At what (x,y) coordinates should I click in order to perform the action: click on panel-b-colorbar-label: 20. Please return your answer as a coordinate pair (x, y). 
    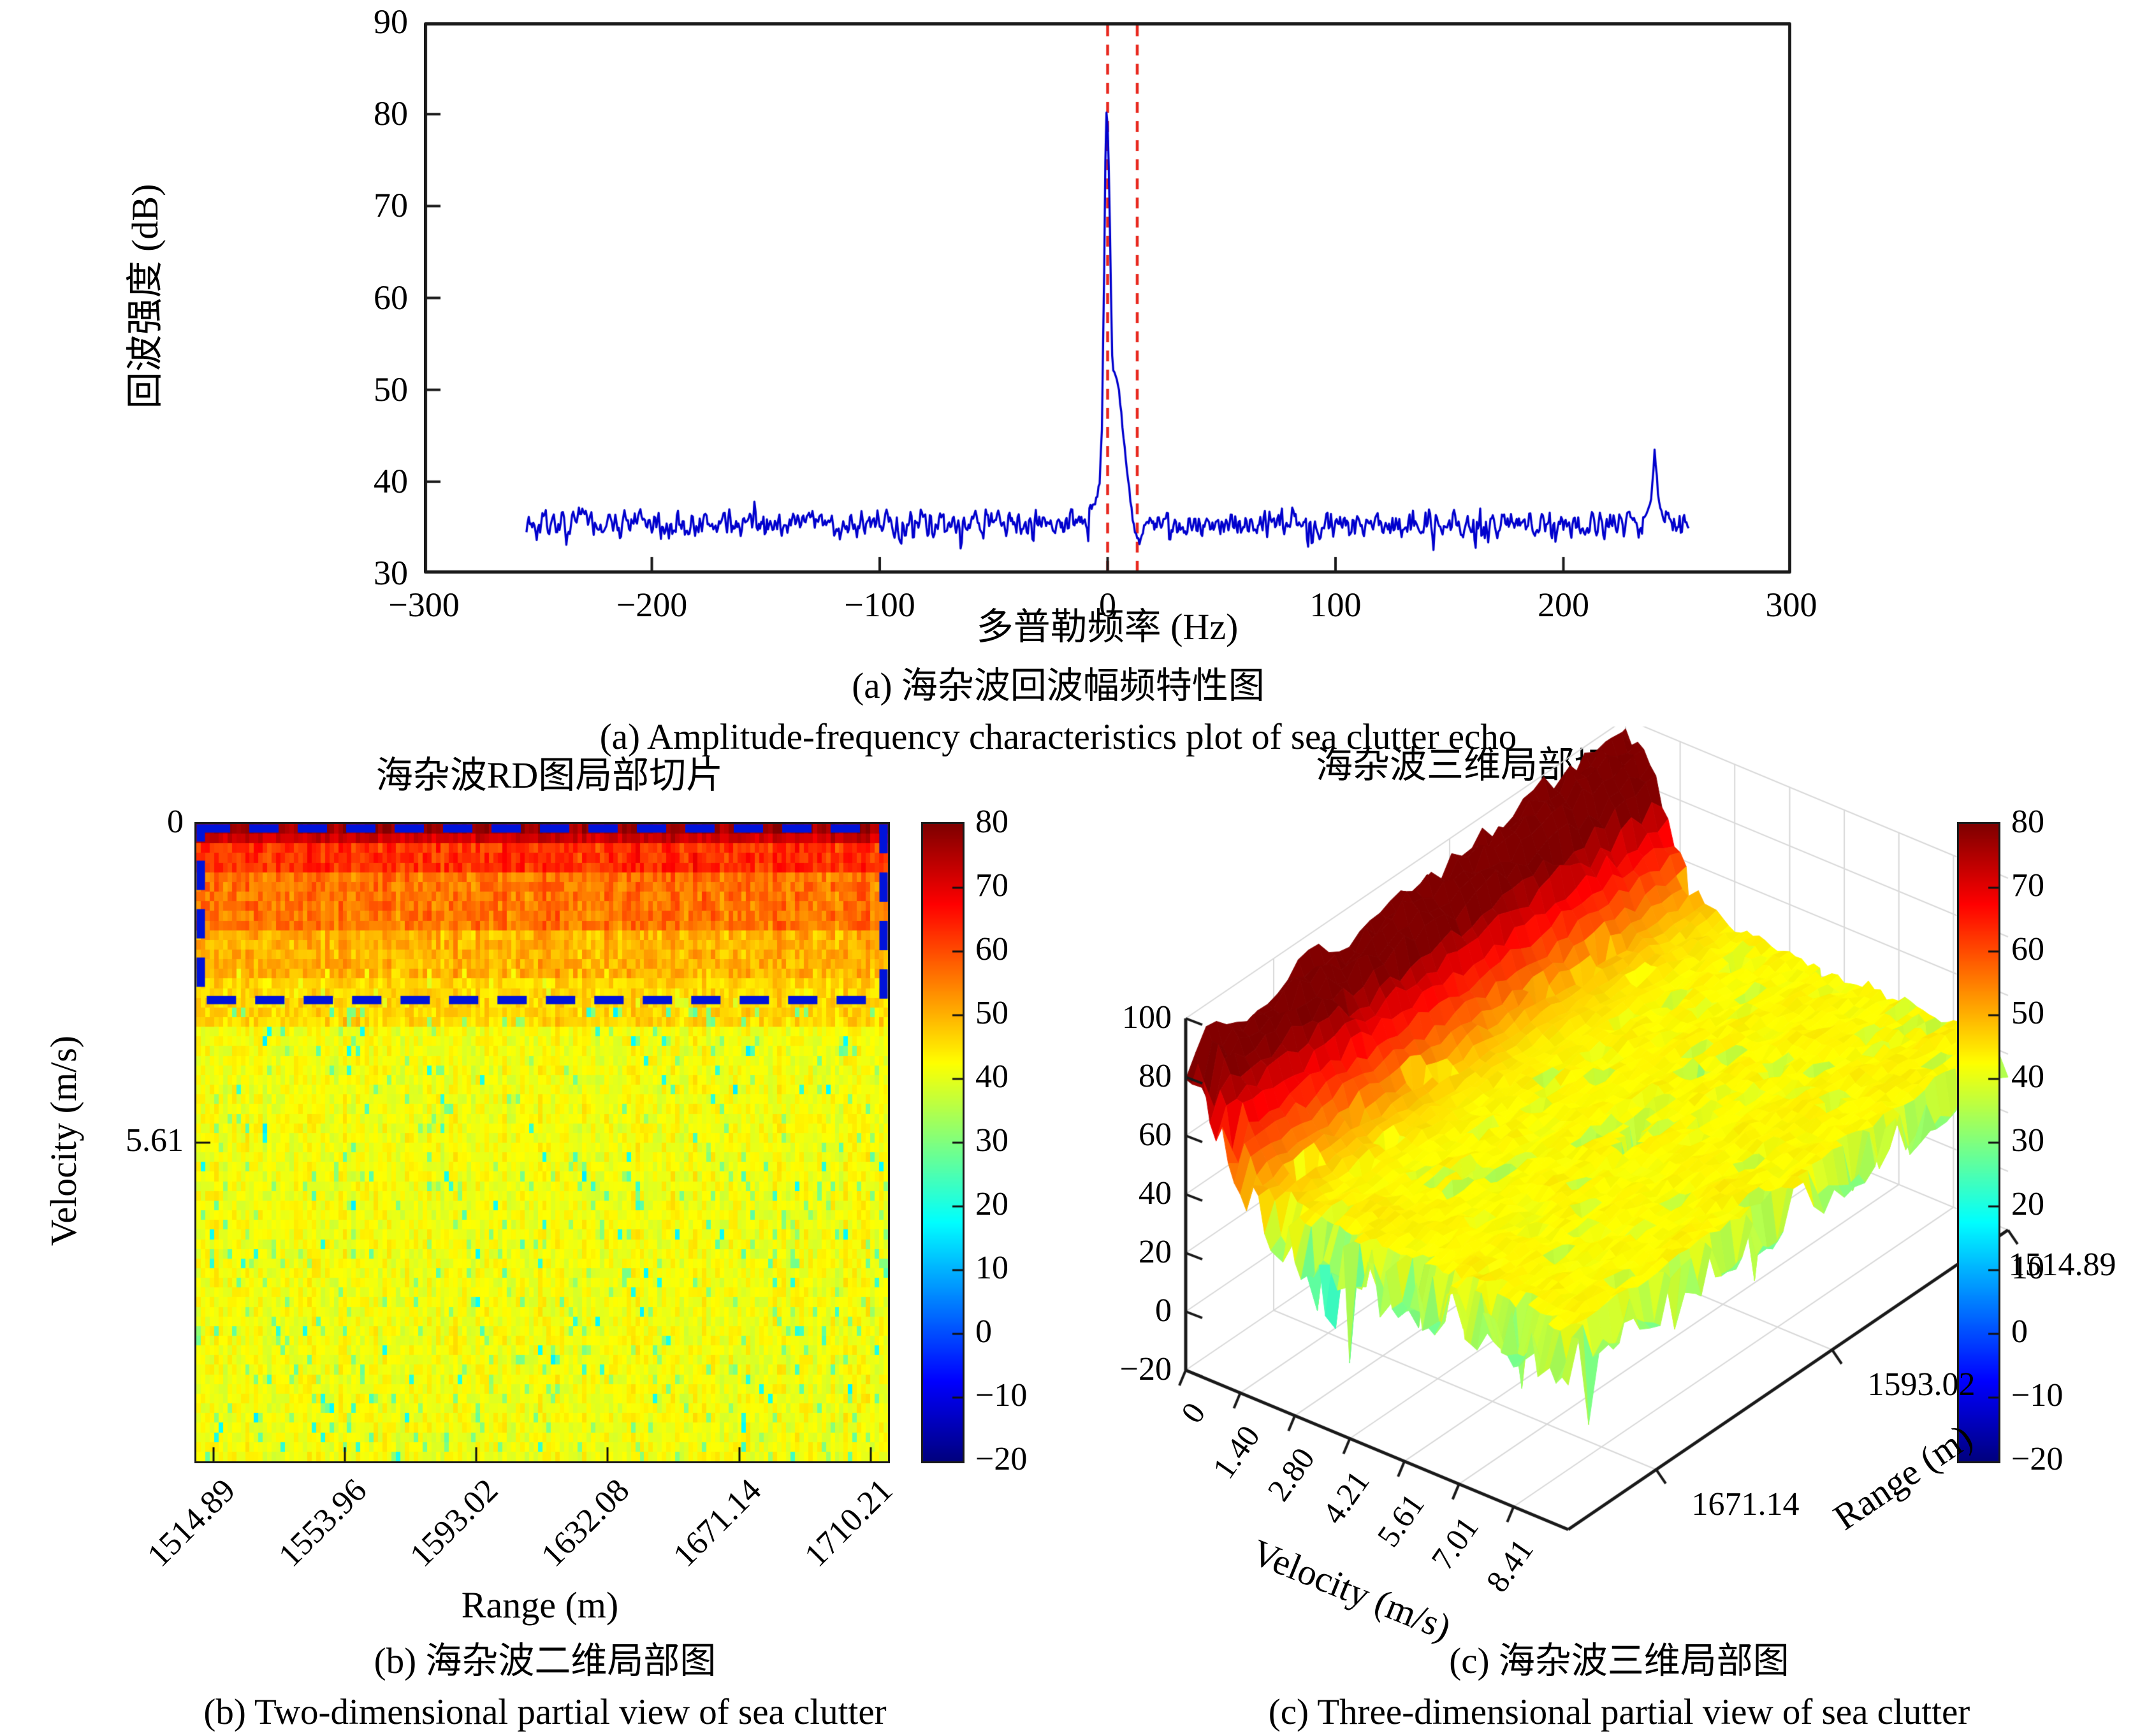
    Looking at the image, I should click on (991, 1204).